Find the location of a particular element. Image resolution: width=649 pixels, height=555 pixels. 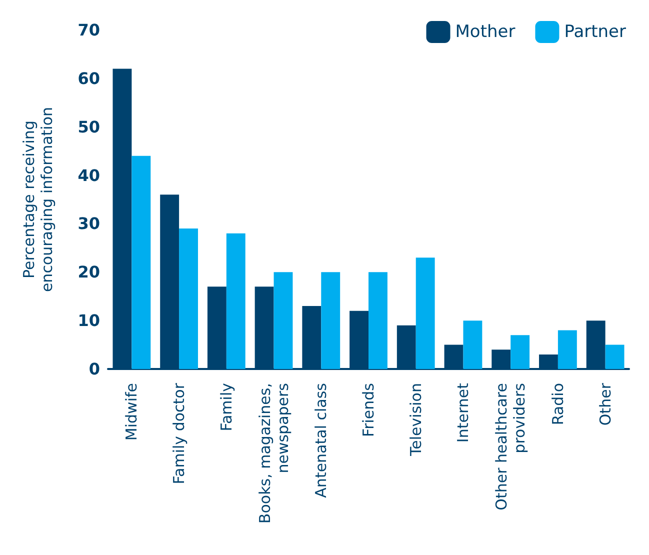

y-tick-label: 20 is located at coordinates (89, 272).